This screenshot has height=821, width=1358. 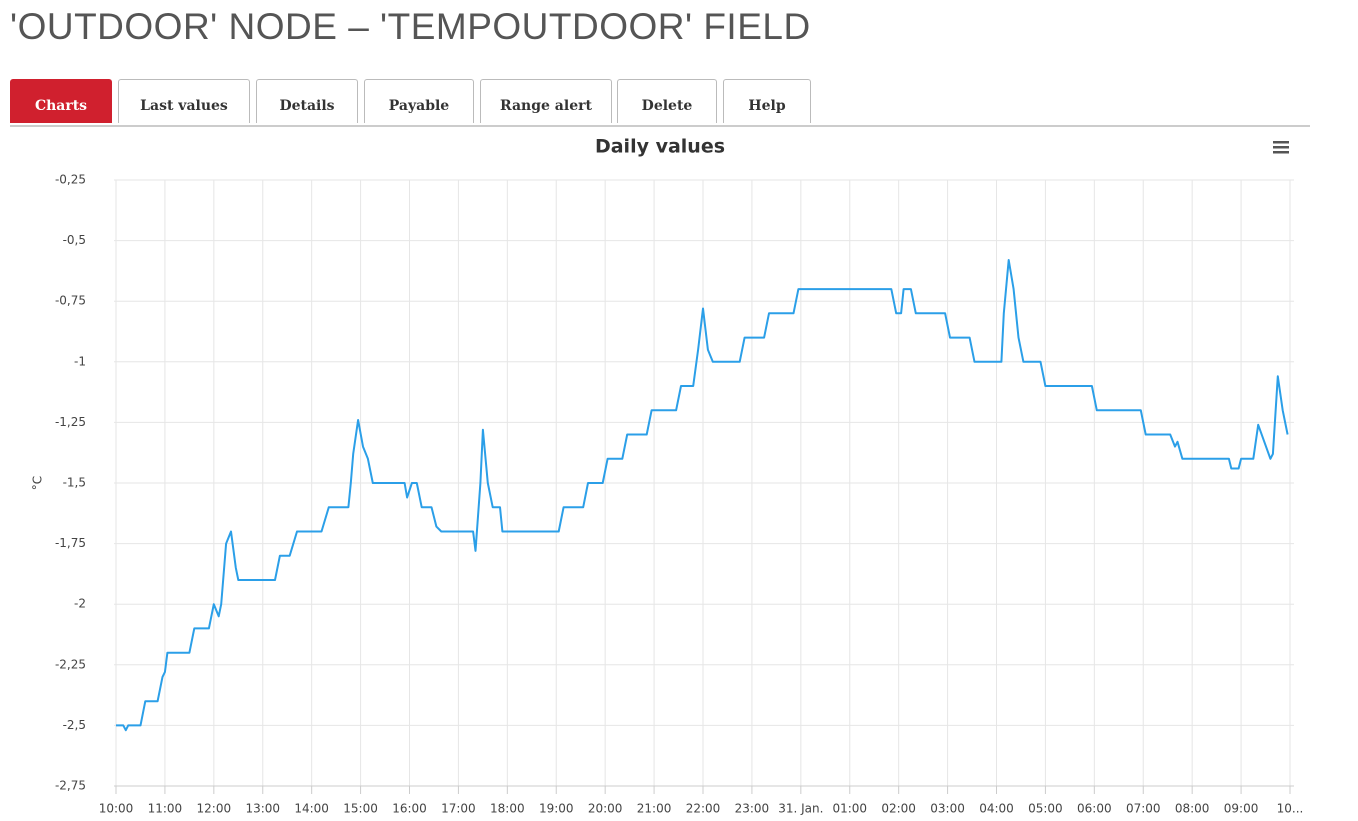 I want to click on y-tick-label: -1, so click(x=80, y=361).